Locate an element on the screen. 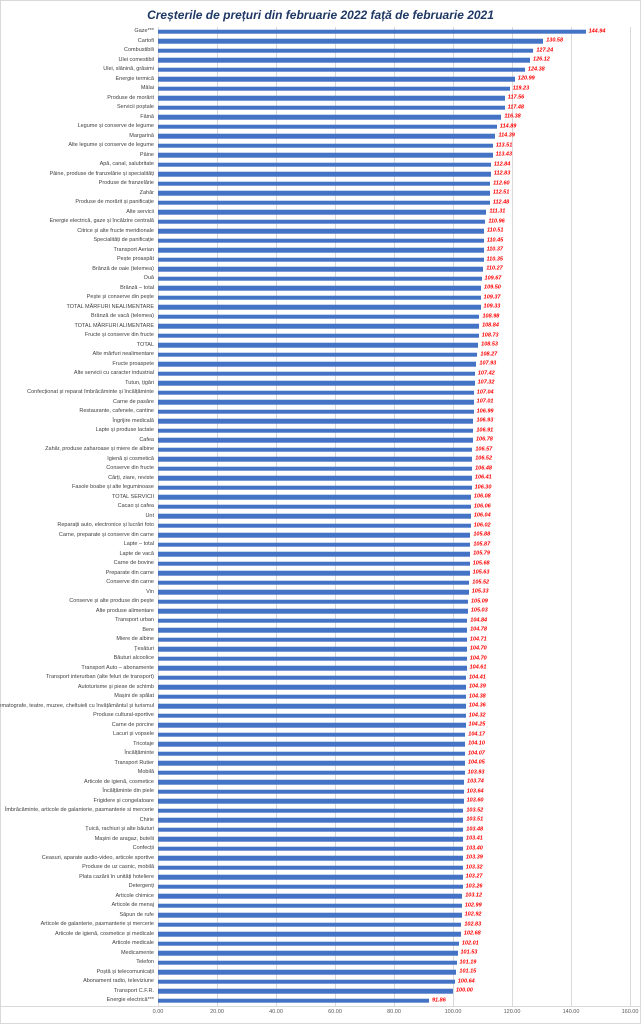 The width and height of the screenshot is (641, 1024). category-label-cell: Lapte și produse lactate is located at coordinates (79, 430).